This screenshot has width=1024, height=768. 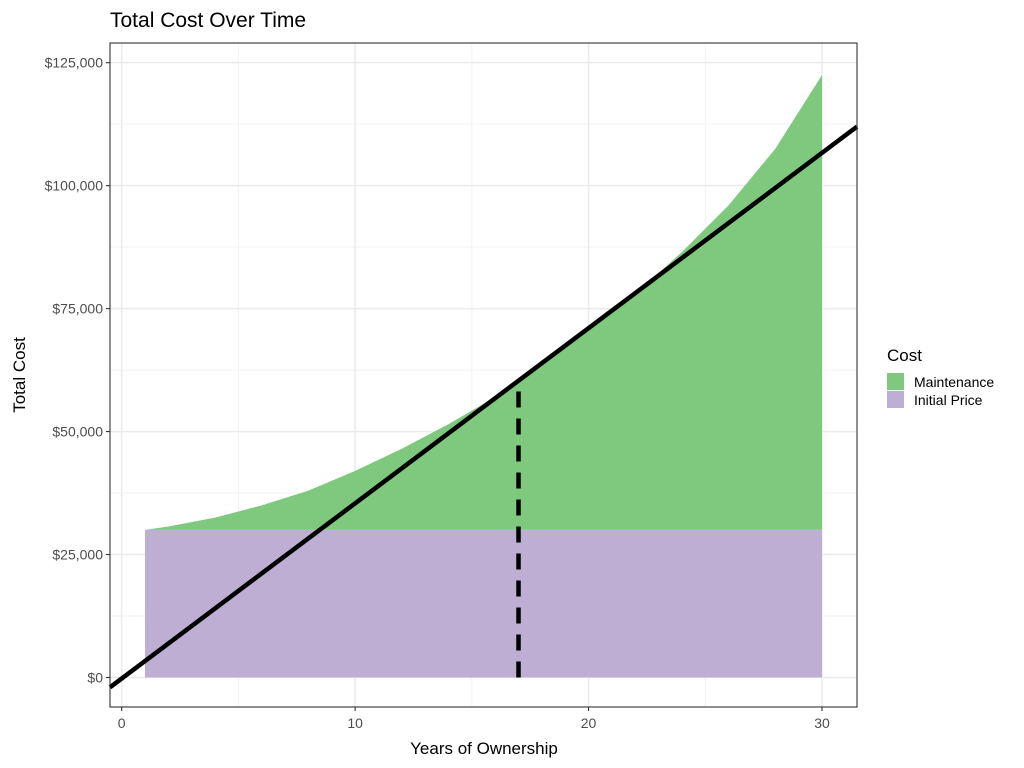 What do you see at coordinates (589, 723) in the screenshot?
I see `x-tick-label: 20` at bounding box center [589, 723].